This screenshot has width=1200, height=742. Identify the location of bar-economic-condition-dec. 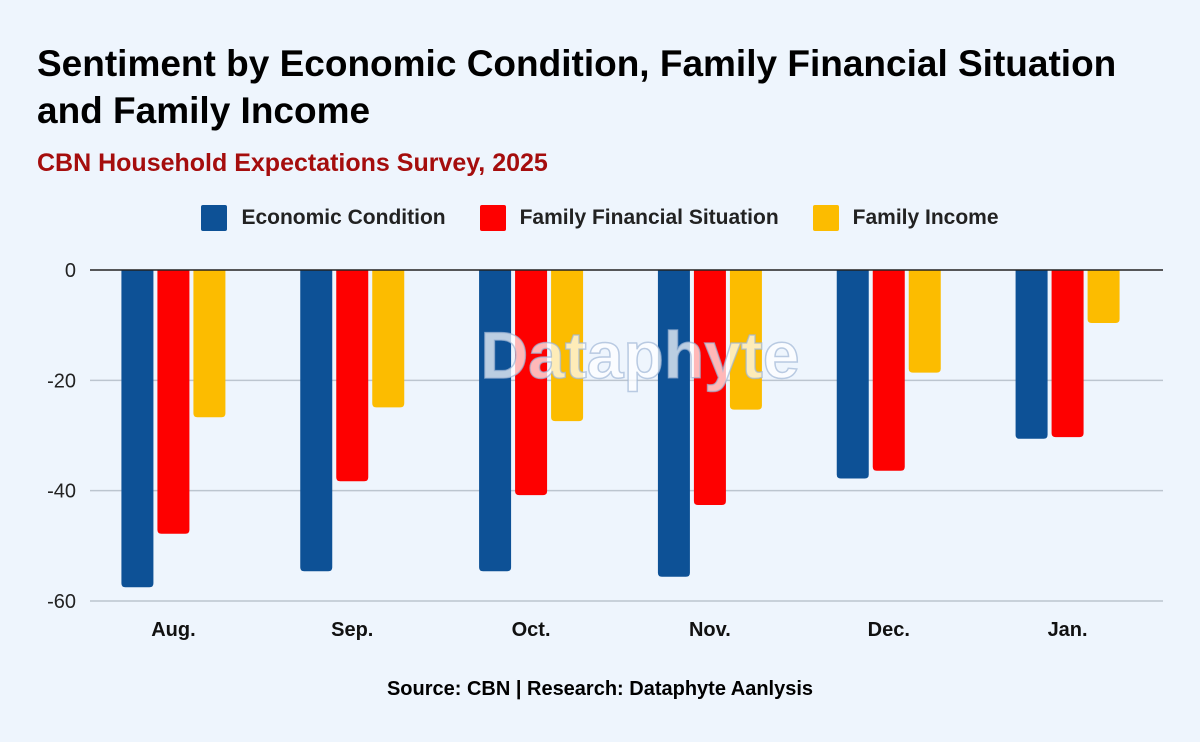
(852, 374).